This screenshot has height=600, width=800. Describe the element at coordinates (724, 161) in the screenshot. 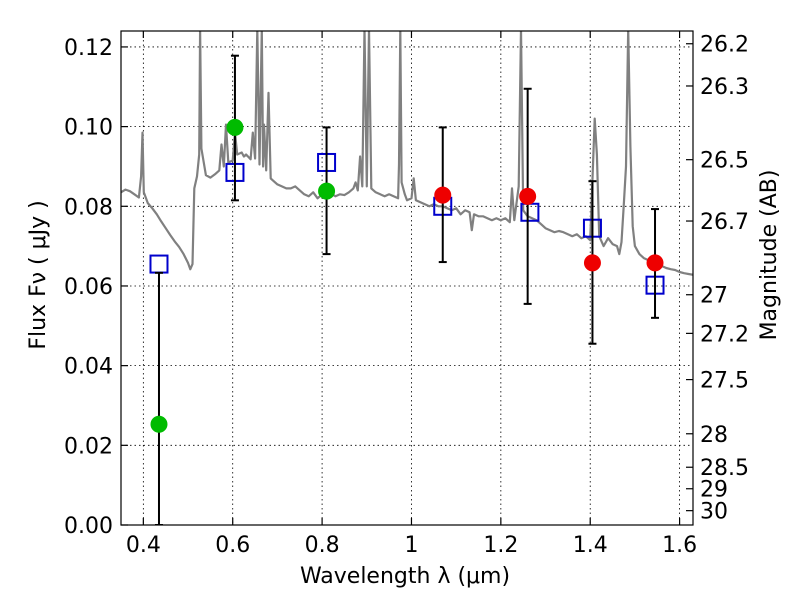

I see `right-axis-tick-label: 26.5` at that location.